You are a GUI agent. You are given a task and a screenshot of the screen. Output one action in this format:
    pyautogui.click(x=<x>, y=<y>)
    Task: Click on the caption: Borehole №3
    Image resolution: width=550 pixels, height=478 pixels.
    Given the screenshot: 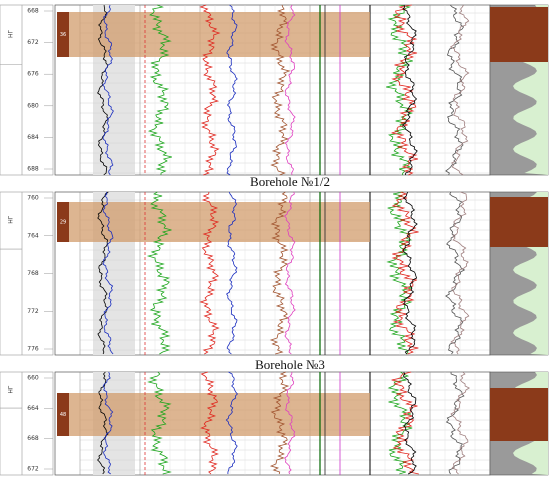 What is the action you would take?
    pyautogui.click(x=290, y=364)
    